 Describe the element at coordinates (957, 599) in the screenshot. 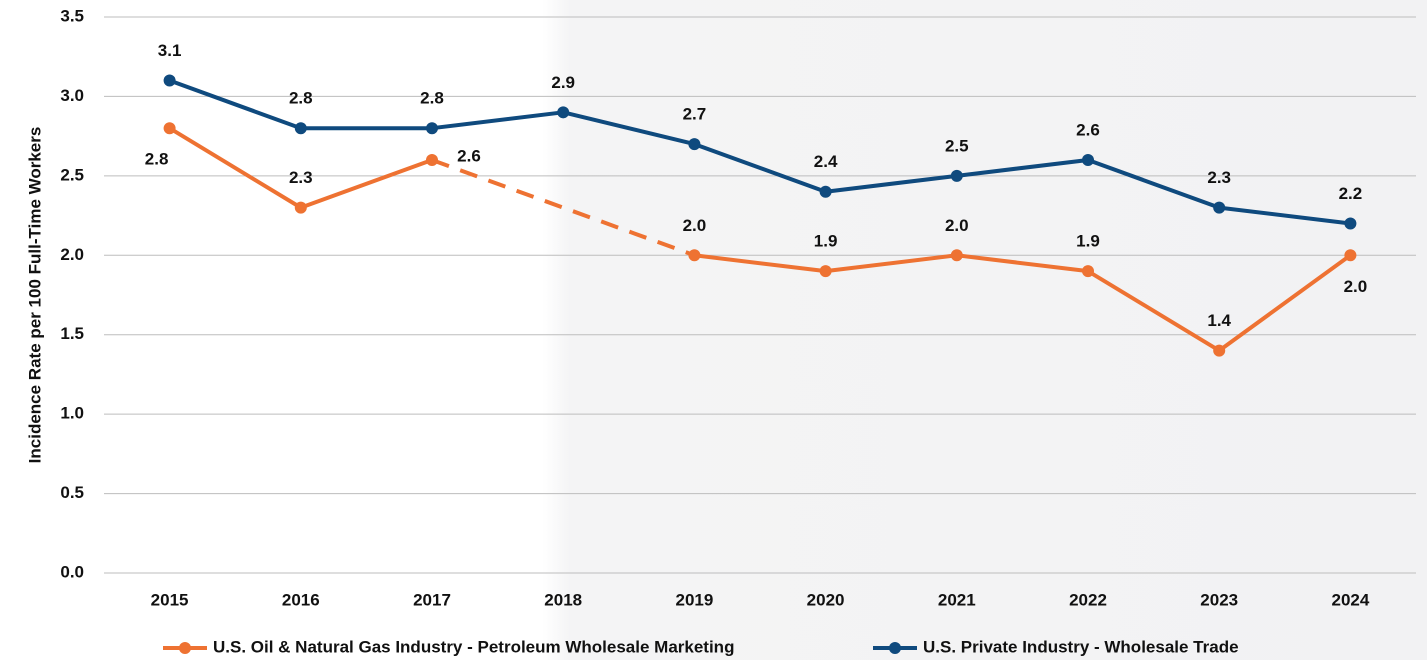

I see `x-tick-label: 2021` at that location.